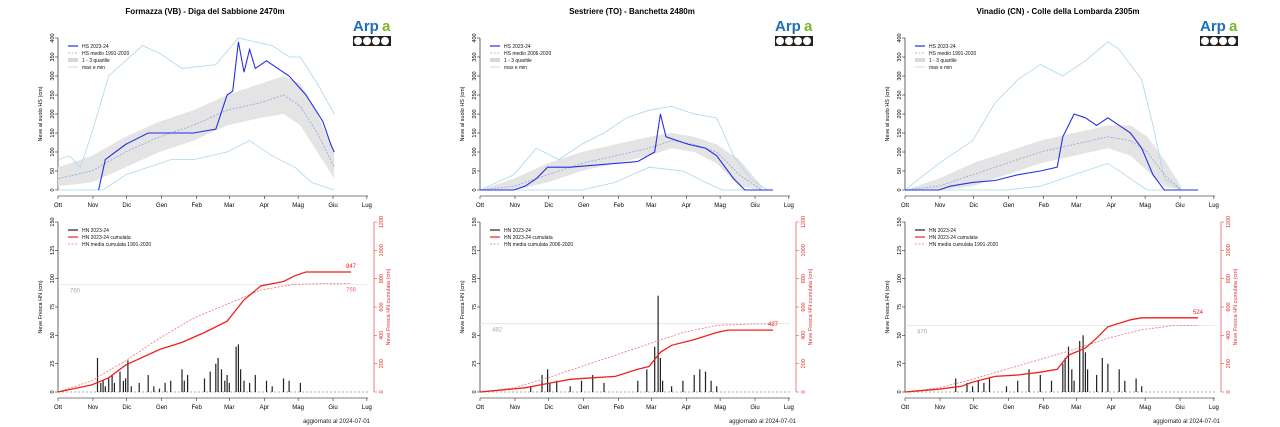 The height and width of the screenshot is (427, 1280). I want to click on logo-arpa: Arp a, so click(794, 32).